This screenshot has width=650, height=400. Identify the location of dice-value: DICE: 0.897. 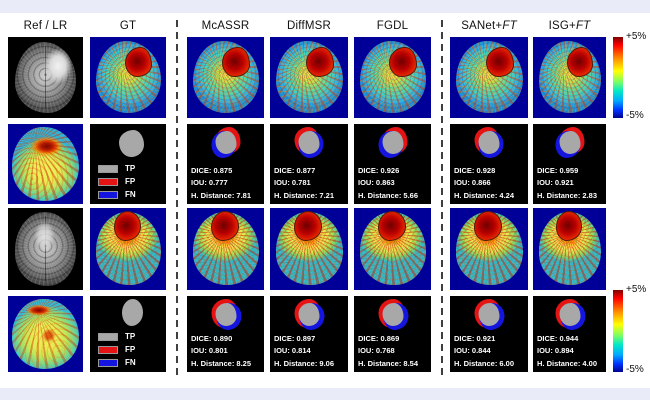
(295, 338).